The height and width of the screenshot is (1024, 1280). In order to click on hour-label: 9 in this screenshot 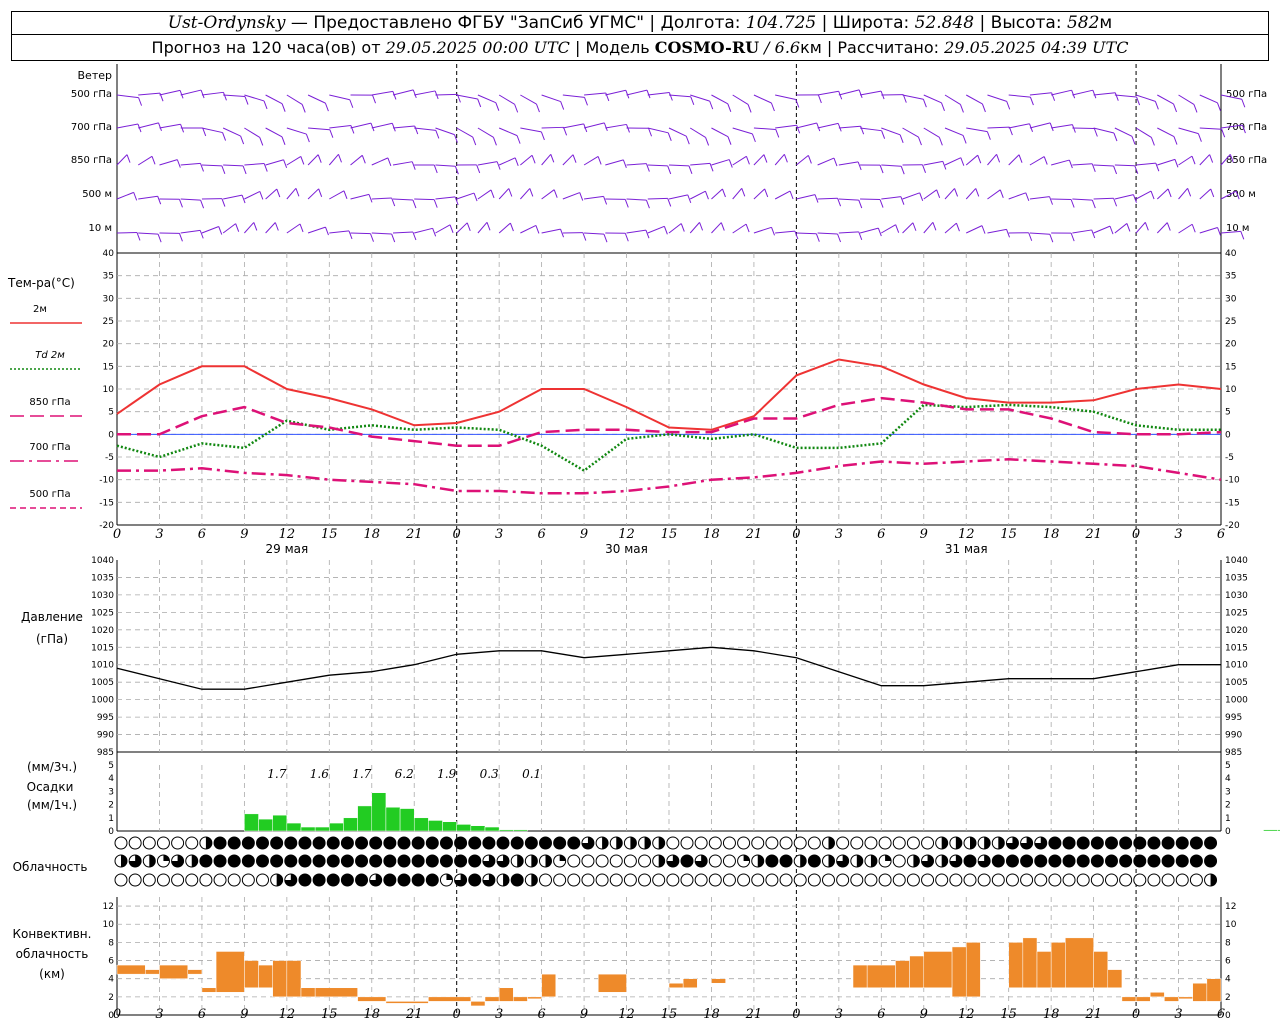, I will do `click(924, 534)`.